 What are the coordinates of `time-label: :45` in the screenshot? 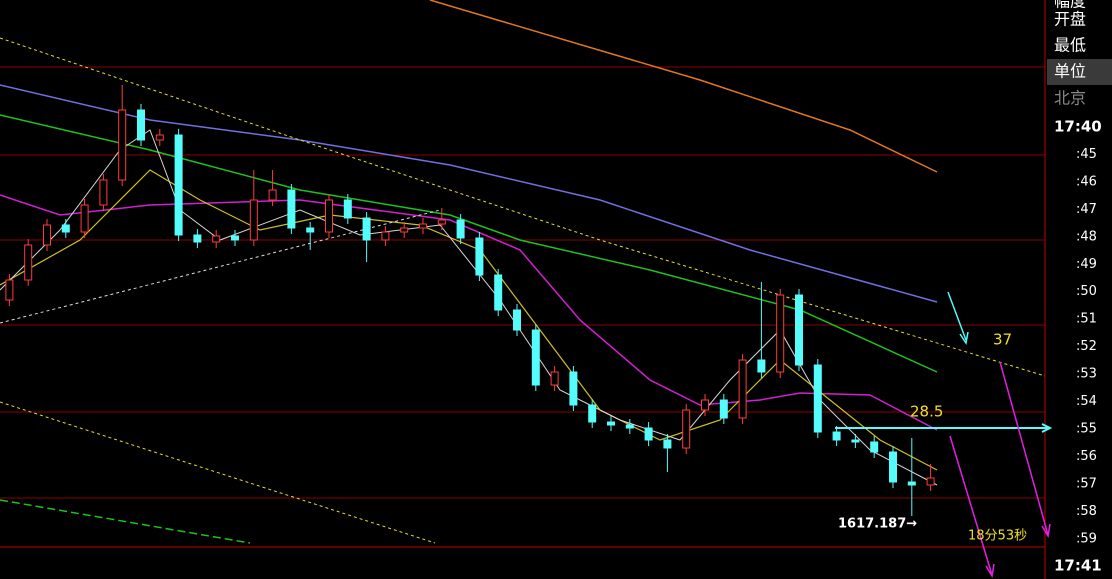 It's located at (1086, 154).